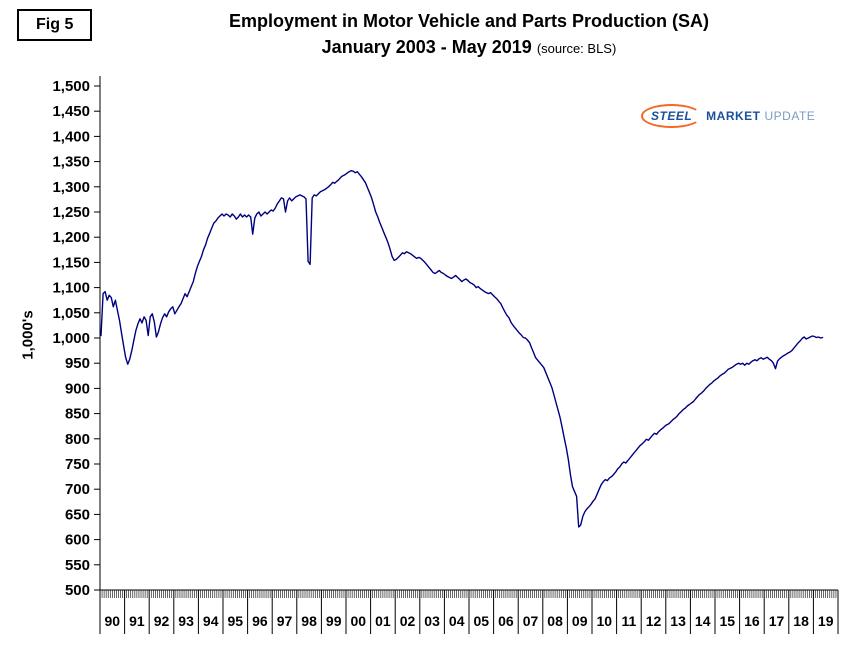 The image size is (856, 658). I want to click on chart-subtitle: January 2003 - May 2019, so click(426, 47).